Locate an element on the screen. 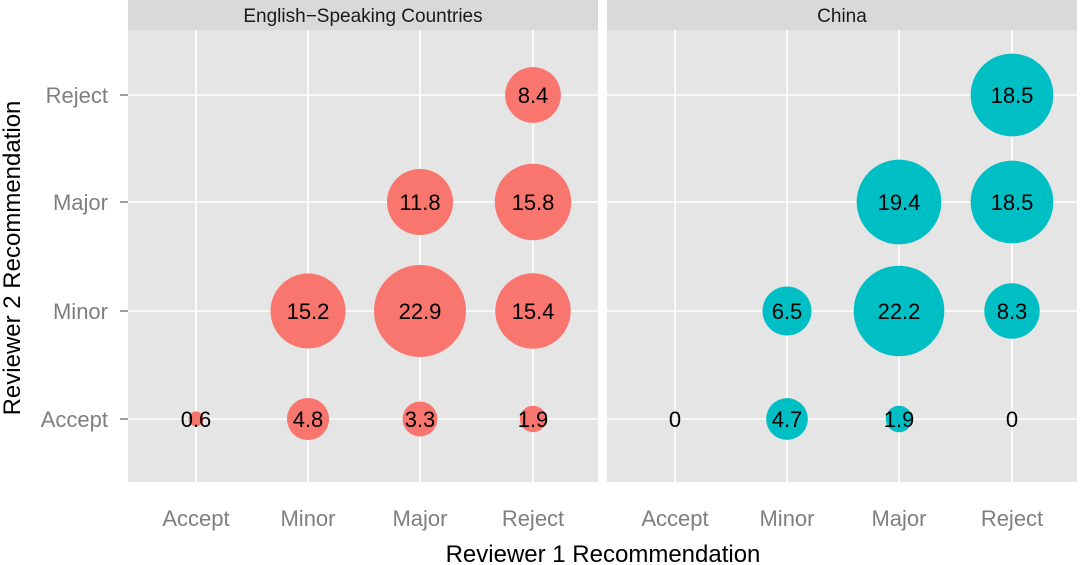  data-label: 15.4 is located at coordinates (533, 311).